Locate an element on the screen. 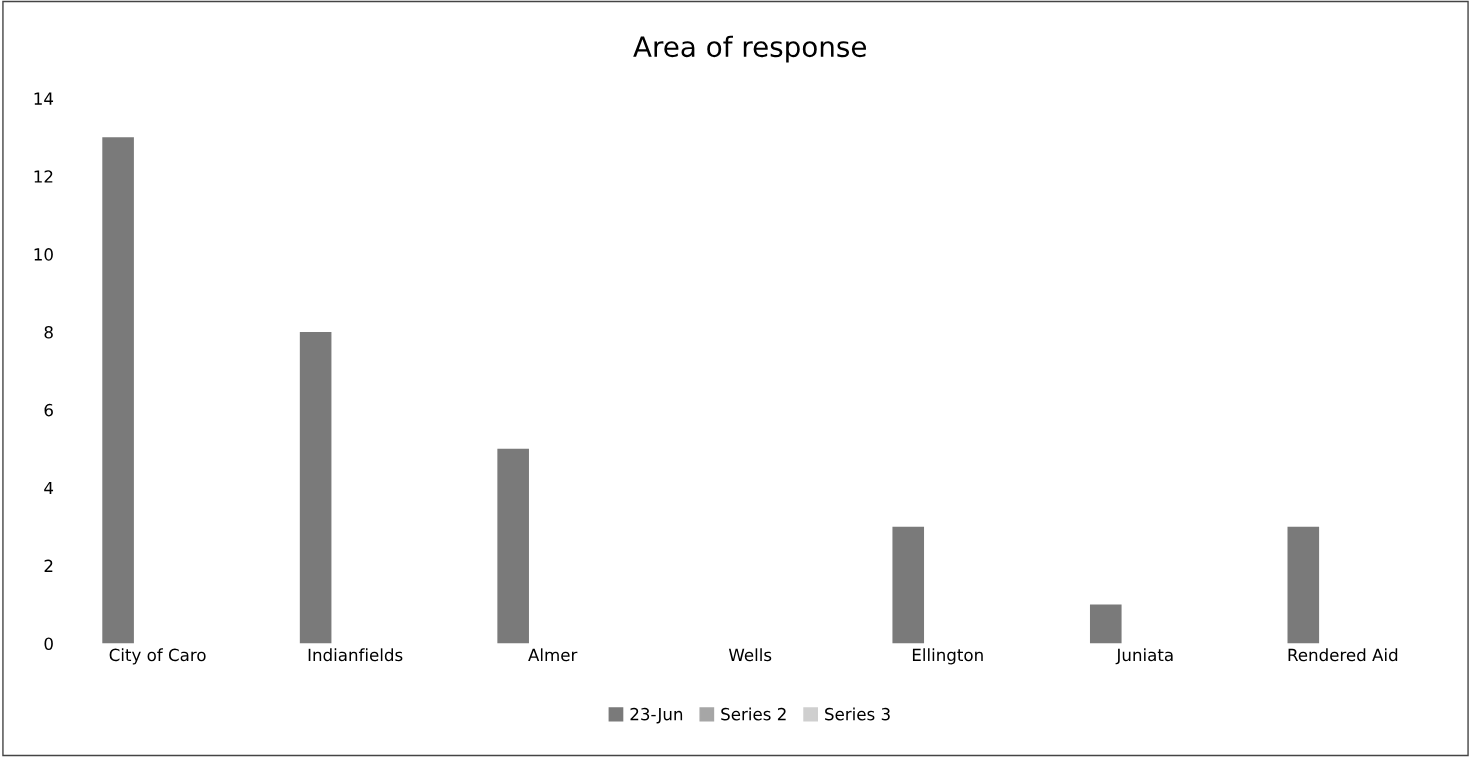 Image resolution: width=1471 pixels, height=757 pixels. legend-label: Series 2 is located at coordinates (753, 714).